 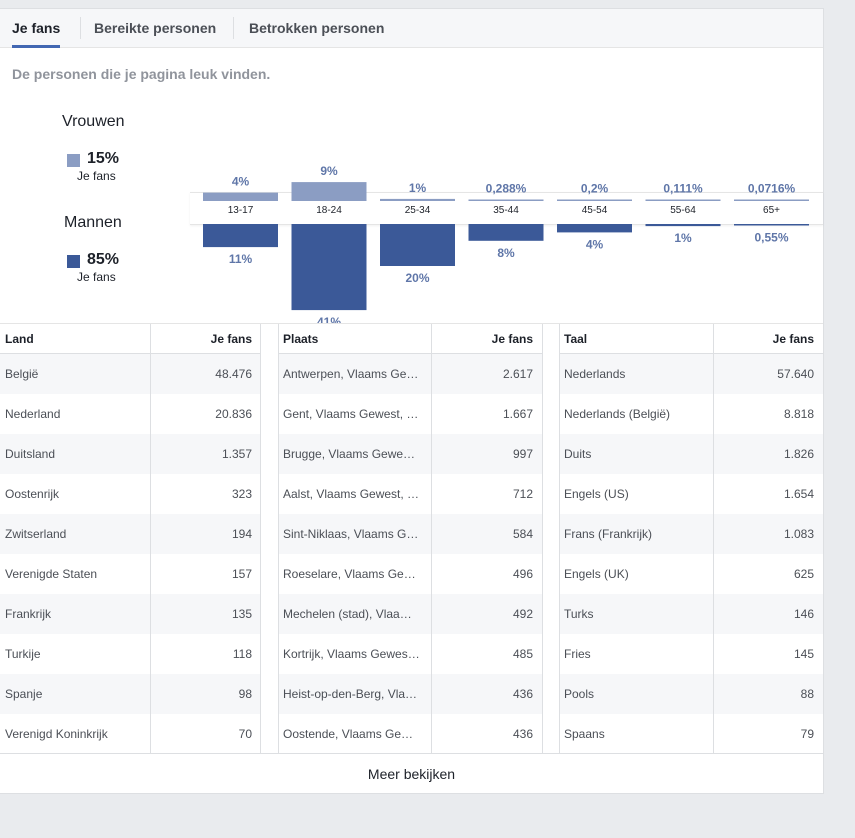 I want to click on table-row: Antwerpen, Vlaams Ge… 2.617, so click(x=410, y=374).